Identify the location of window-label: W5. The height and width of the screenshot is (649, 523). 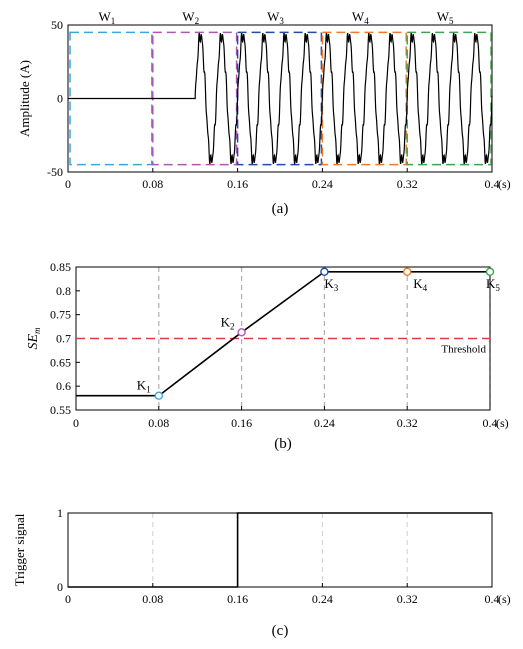
(445, 17).